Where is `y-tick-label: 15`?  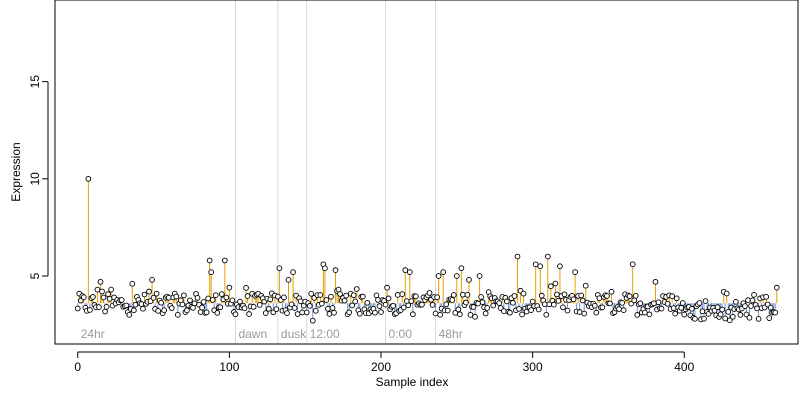 y-tick-label: 15 is located at coordinates (35, 82).